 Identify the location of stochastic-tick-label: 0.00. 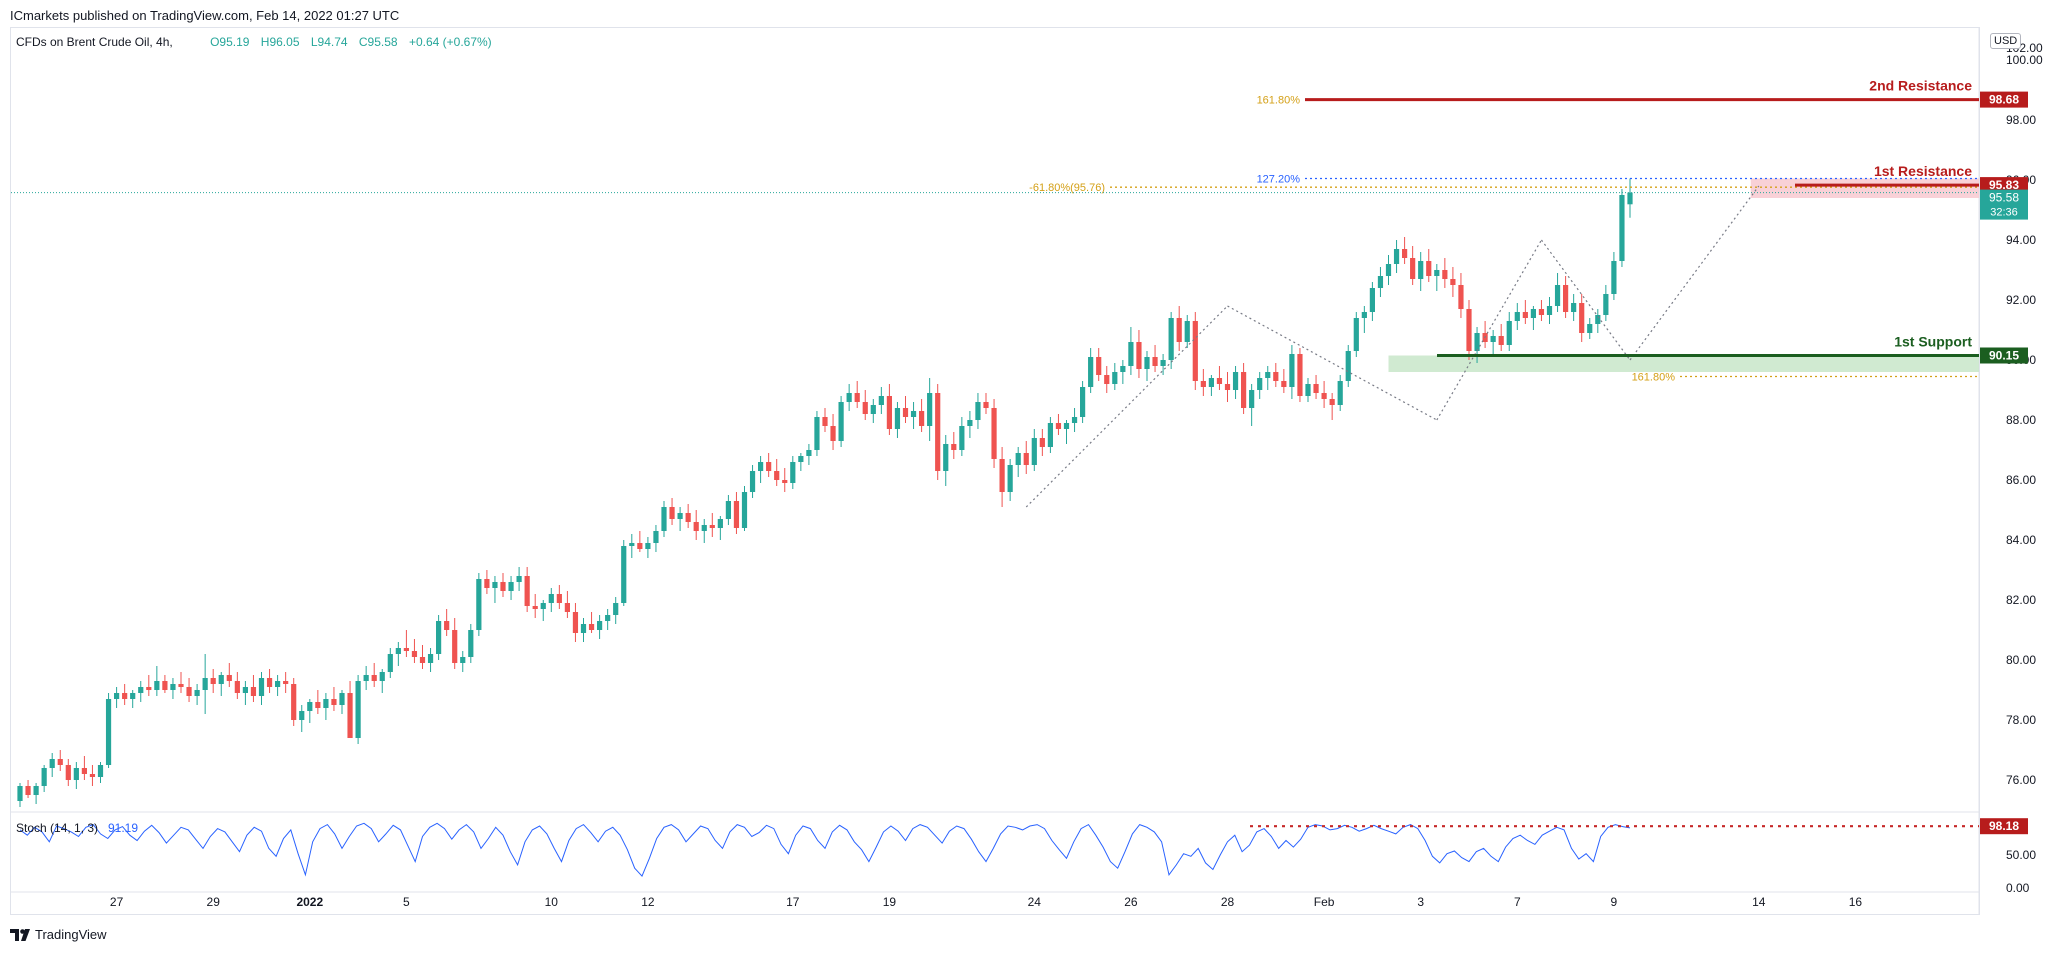
(2018, 888).